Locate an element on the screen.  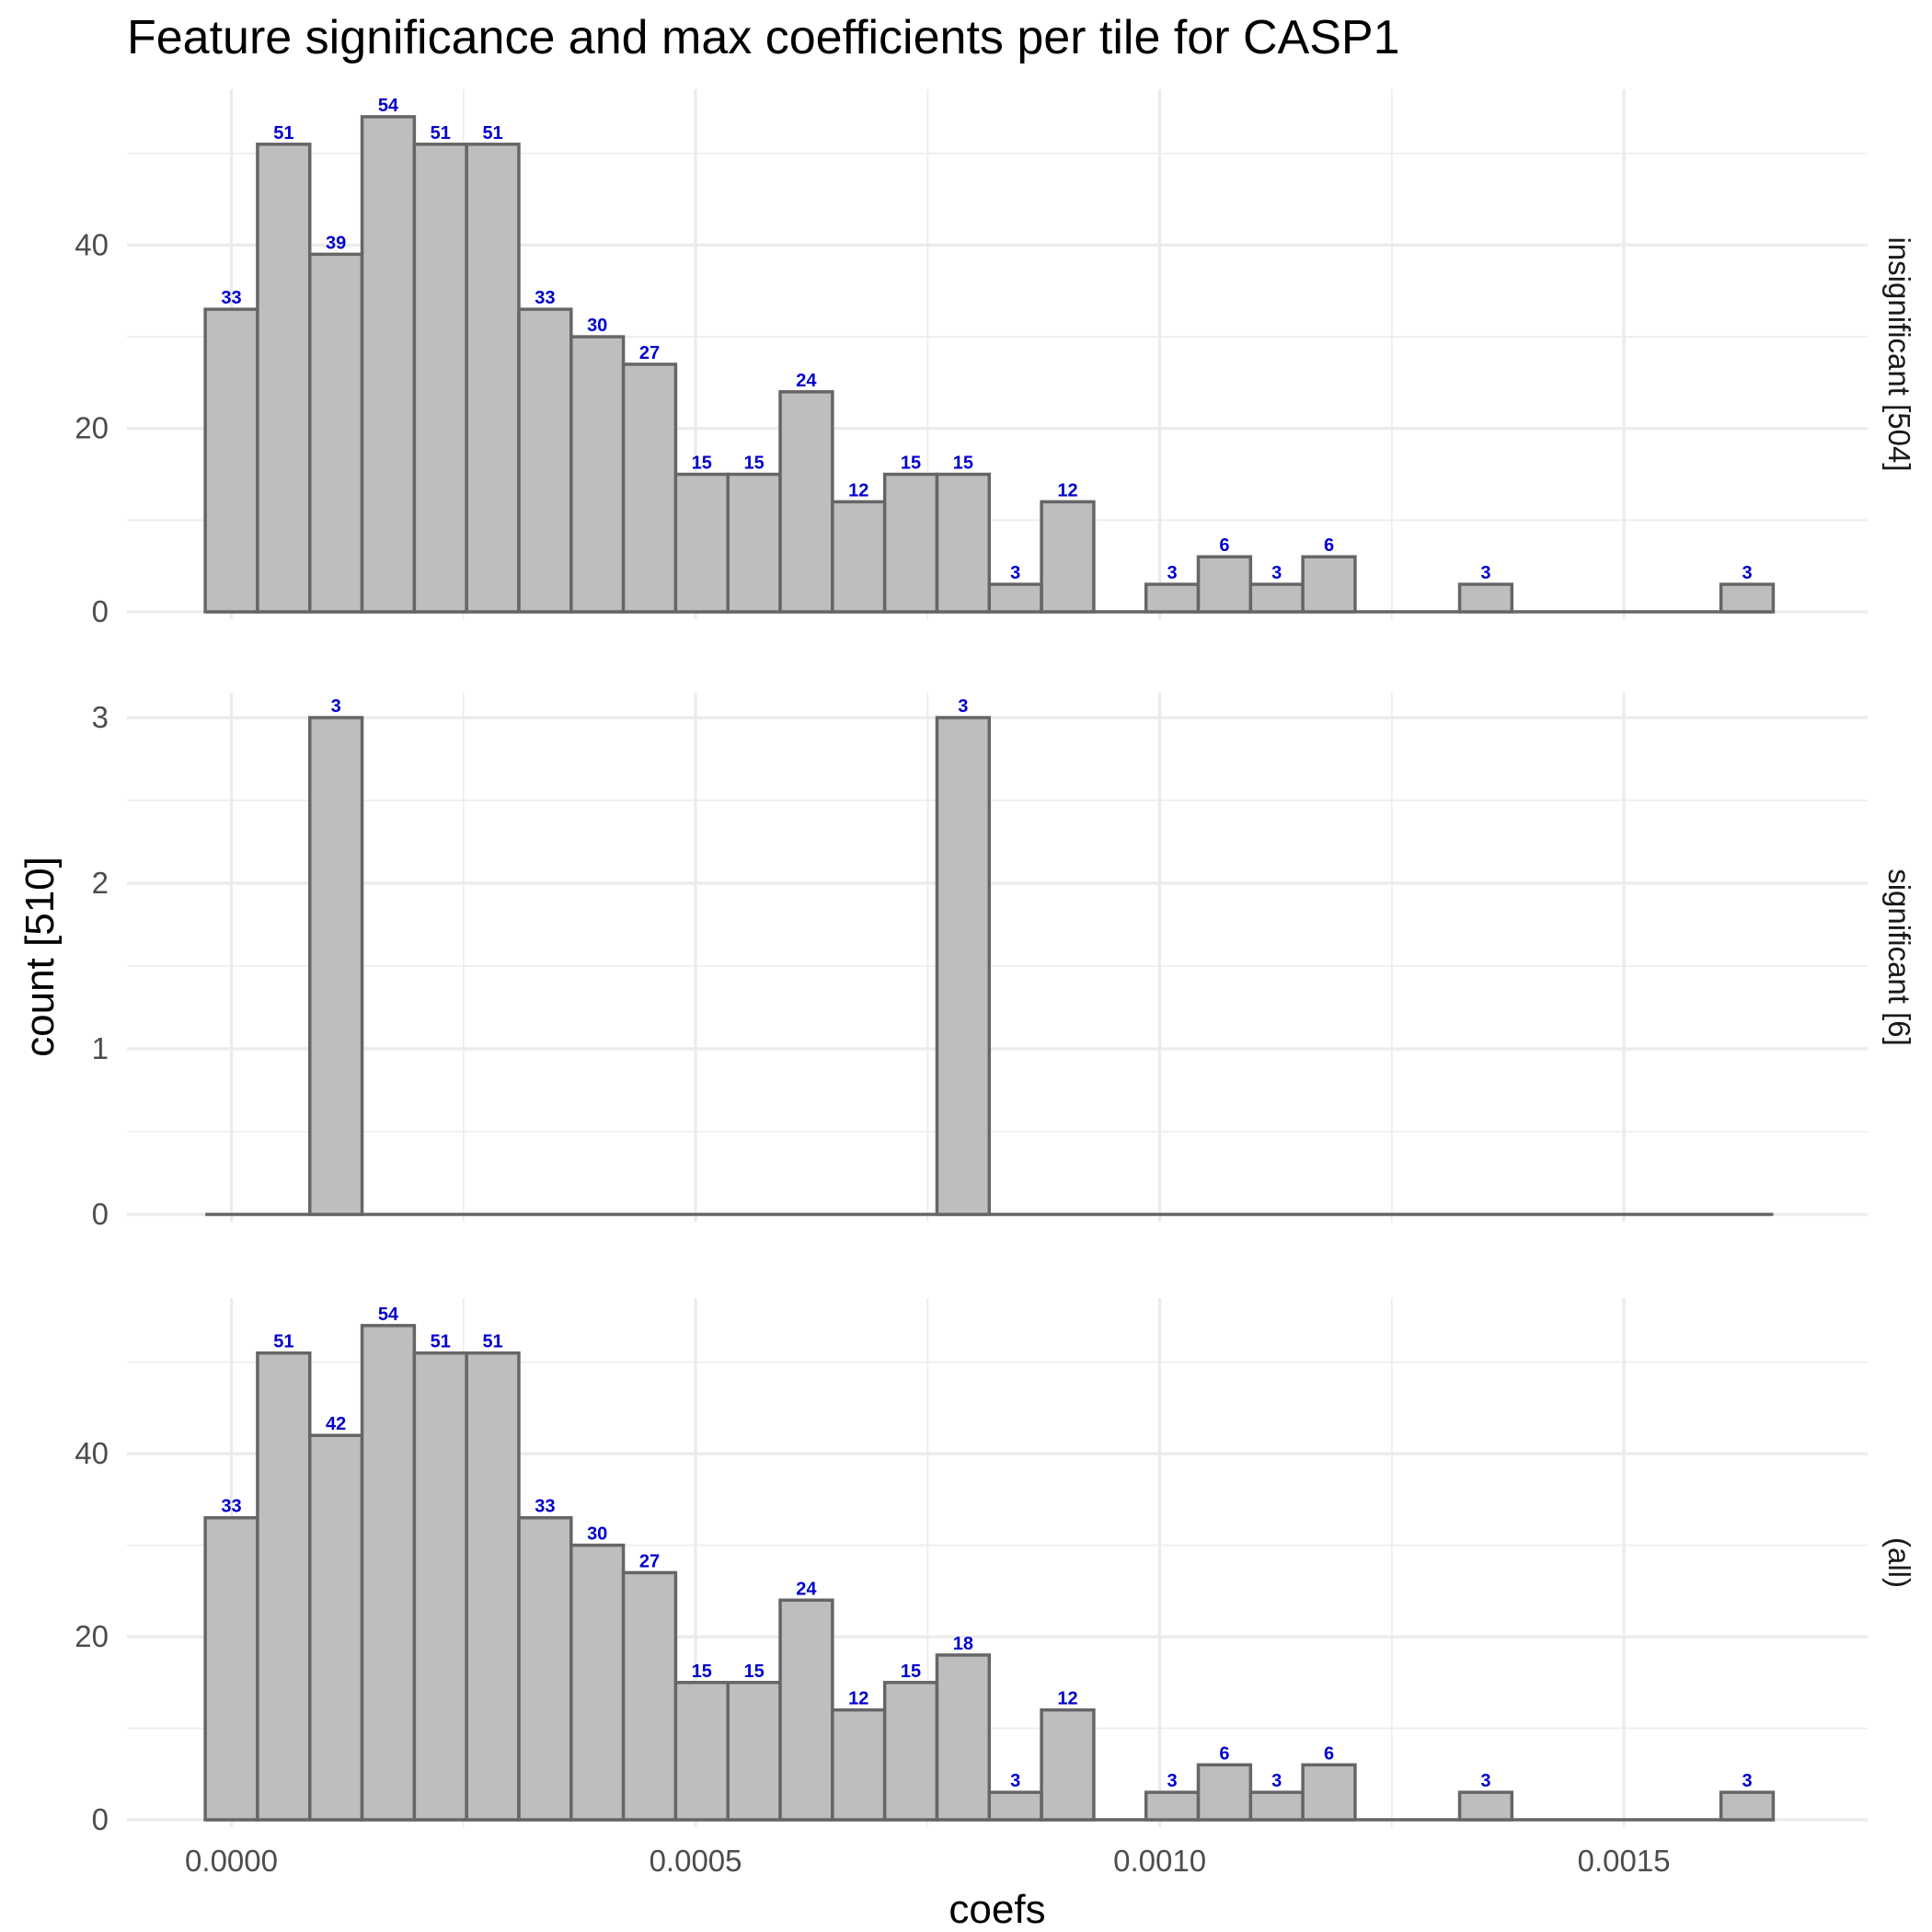
y-tick-label: 1 is located at coordinates (100, 1048).